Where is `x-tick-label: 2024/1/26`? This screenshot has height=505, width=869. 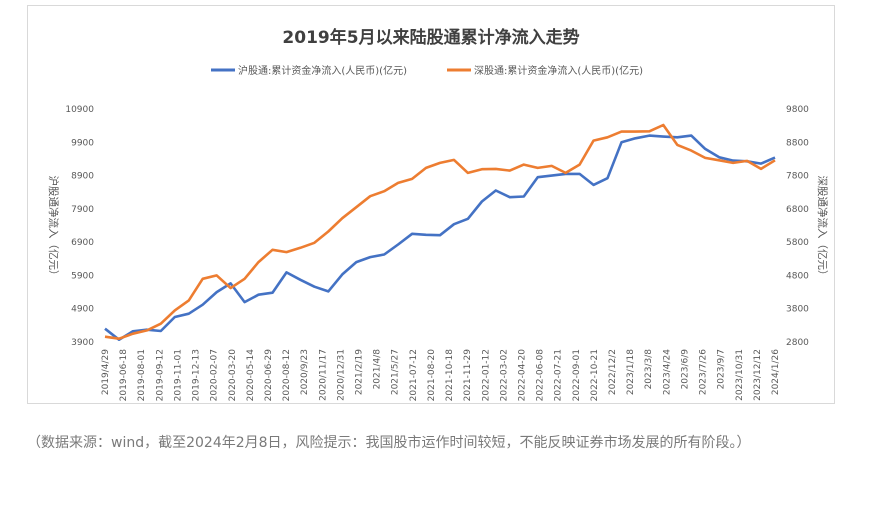 x-tick-label: 2024/1/26 is located at coordinates (776, 372).